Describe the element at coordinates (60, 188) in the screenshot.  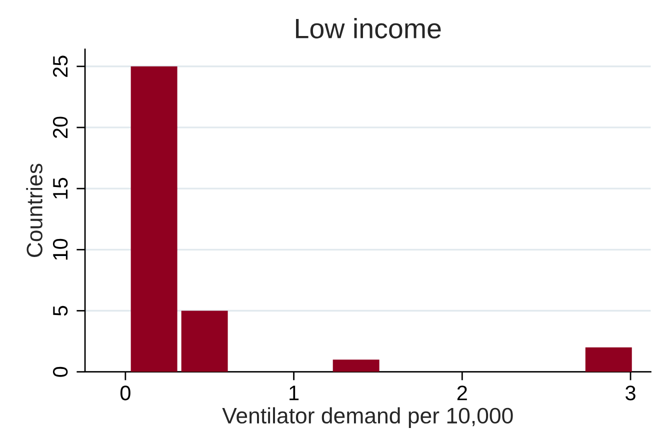
I see `y-tick-label: 15` at that location.